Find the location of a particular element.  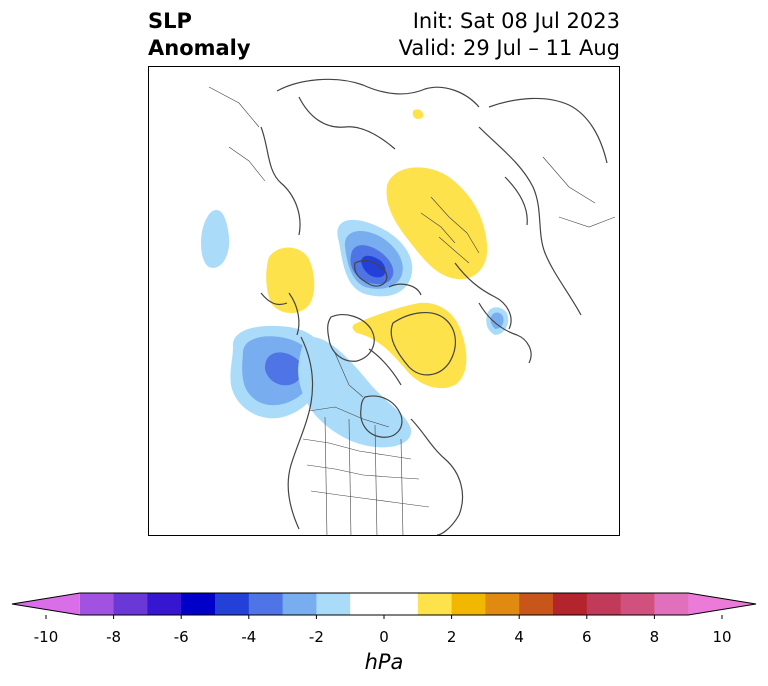

colorbar-tick-label: 2 is located at coordinates (451, 637).